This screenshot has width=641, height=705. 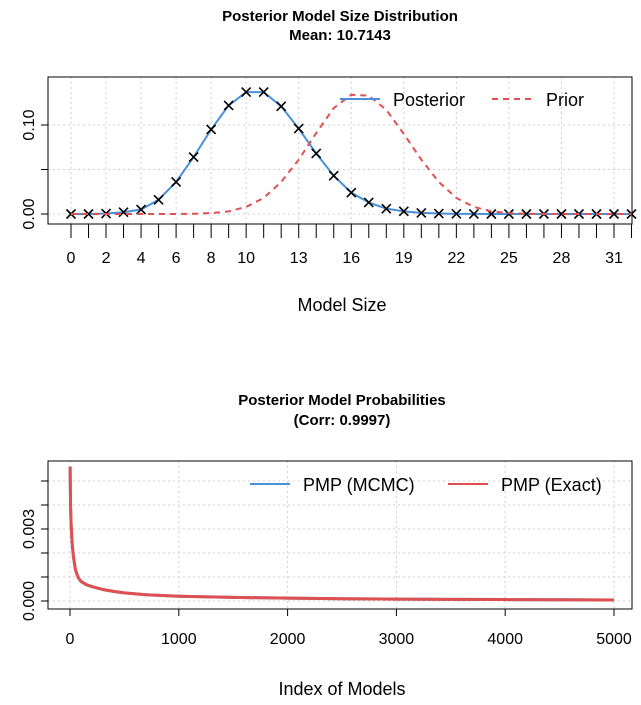 What do you see at coordinates (106, 258) in the screenshot?
I see `chart1-x-tick-label: 2` at bounding box center [106, 258].